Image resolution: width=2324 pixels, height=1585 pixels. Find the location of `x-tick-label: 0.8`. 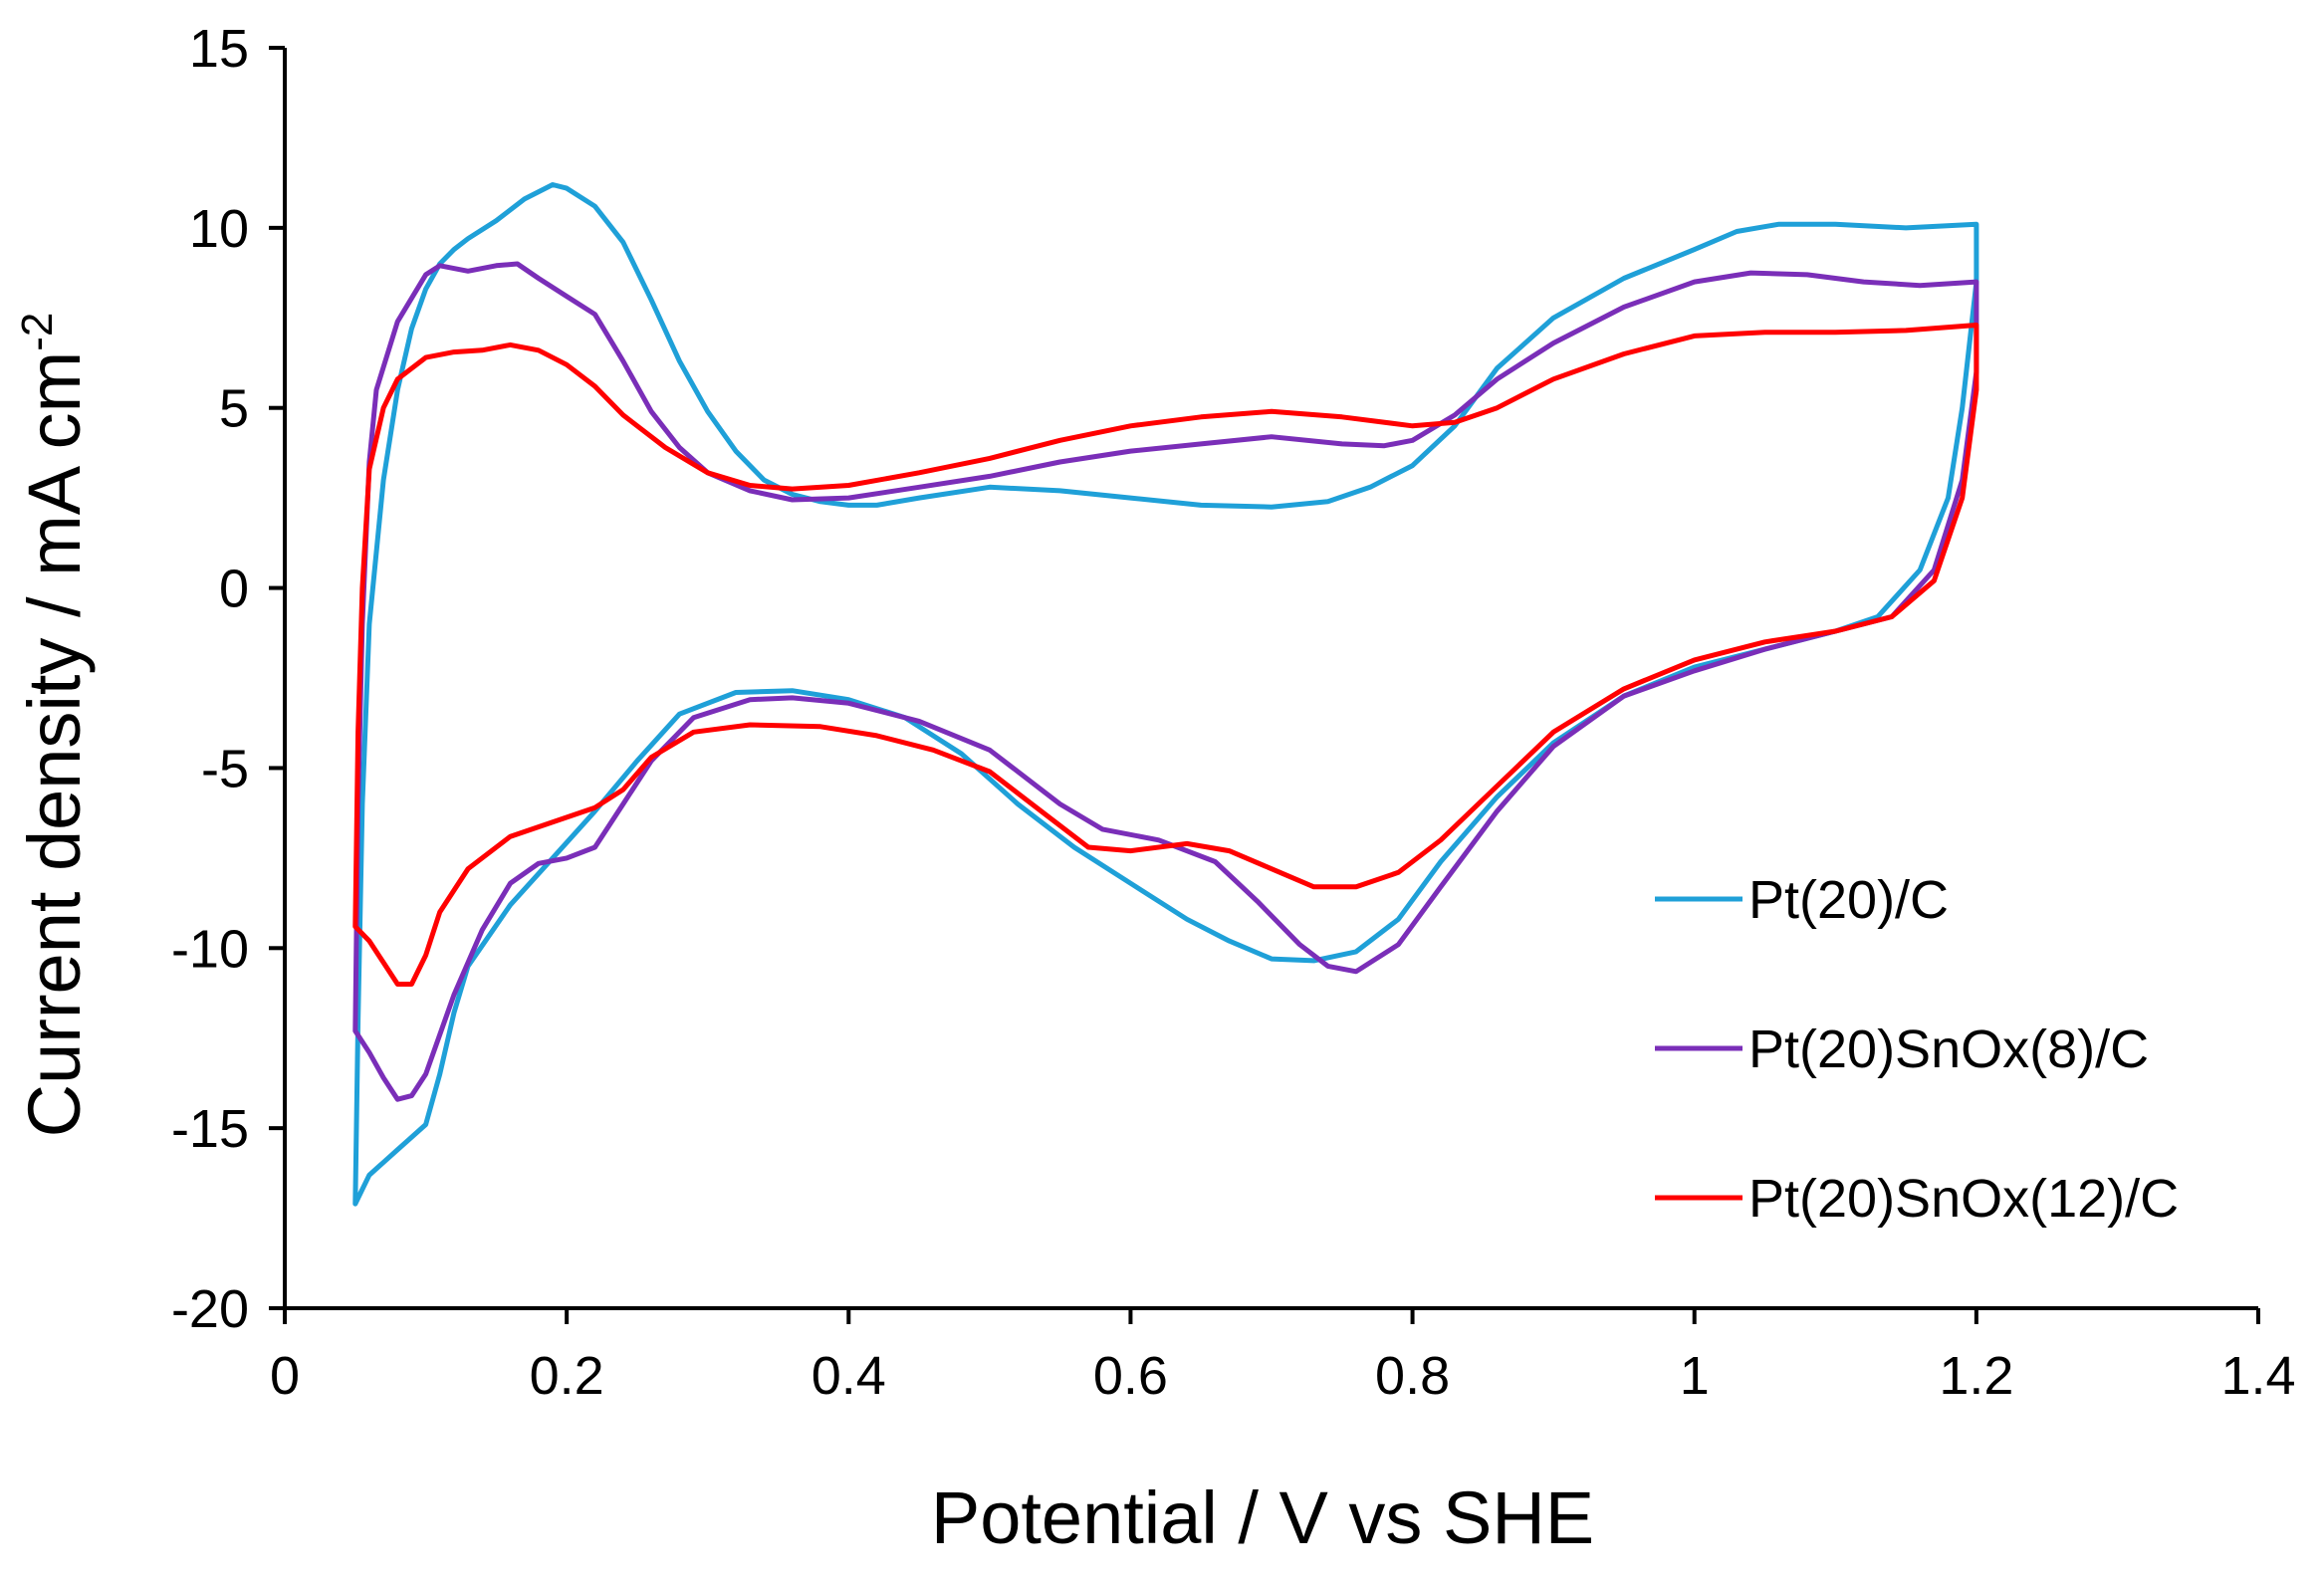

x-tick-label: 0.8 is located at coordinates (1412, 1376).